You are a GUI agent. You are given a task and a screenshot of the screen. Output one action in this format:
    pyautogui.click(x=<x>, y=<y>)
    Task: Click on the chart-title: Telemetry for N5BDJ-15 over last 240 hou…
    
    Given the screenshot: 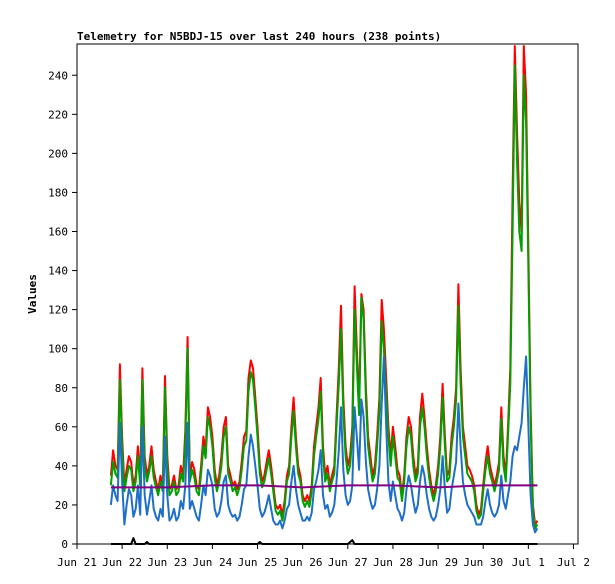 What is the action you would take?
    pyautogui.click(x=259, y=36)
    